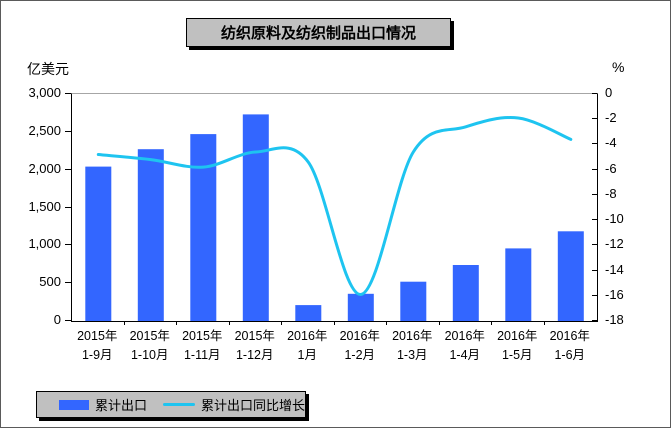  What do you see at coordinates (614, 269) in the screenshot?
I see `right-y-tick-label: -14` at bounding box center [614, 269].